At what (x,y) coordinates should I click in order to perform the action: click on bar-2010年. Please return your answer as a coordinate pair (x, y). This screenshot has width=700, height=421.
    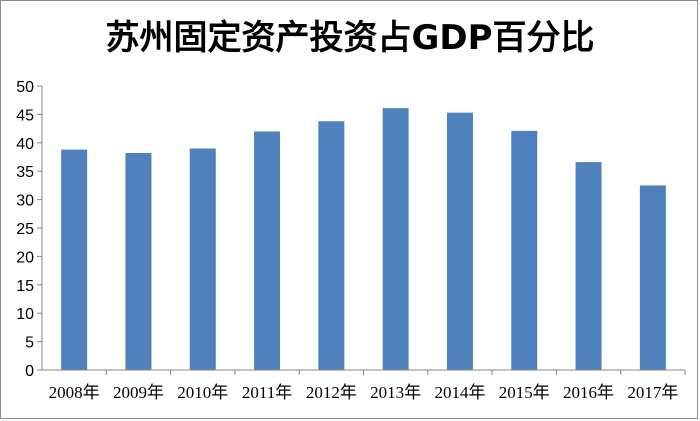
    Looking at the image, I should click on (202, 259).